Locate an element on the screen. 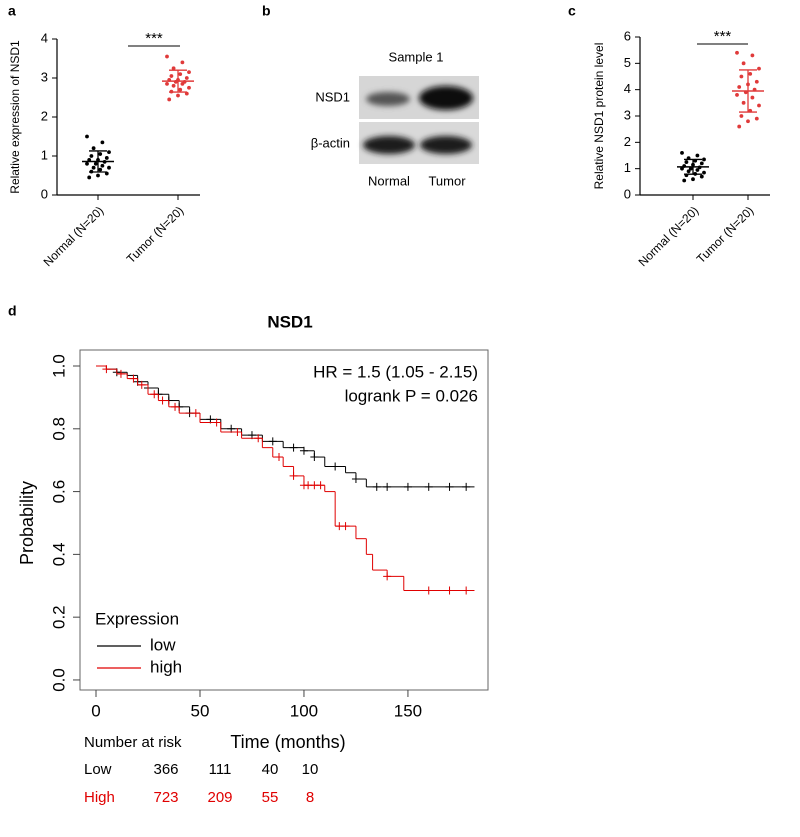 The width and height of the screenshot is (800, 837). risk-row-label: High is located at coordinates (99, 797).